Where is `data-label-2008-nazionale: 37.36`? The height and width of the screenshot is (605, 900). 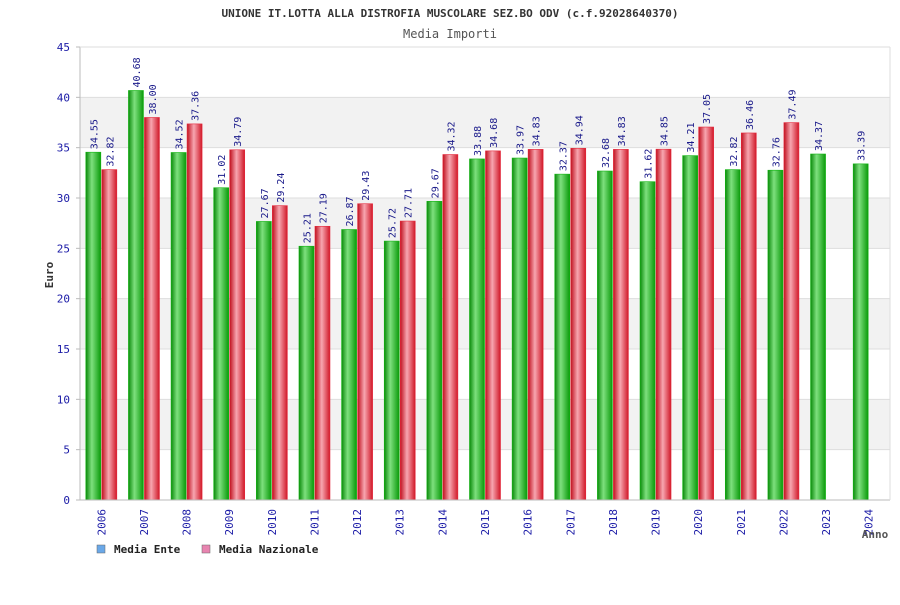
data-label-2008-nazionale: 37.36 is located at coordinates (196, 106).